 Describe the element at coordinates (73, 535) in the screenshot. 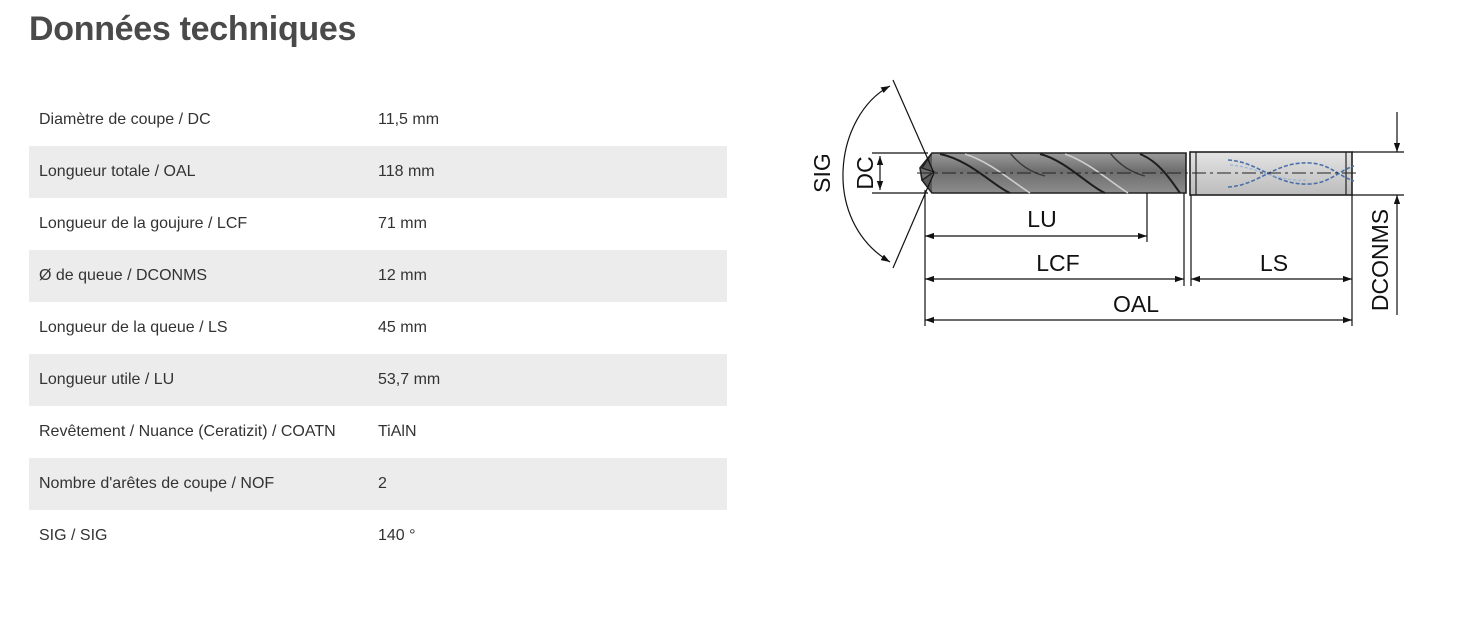

I see `spec-label: SIG / SIG` at that location.